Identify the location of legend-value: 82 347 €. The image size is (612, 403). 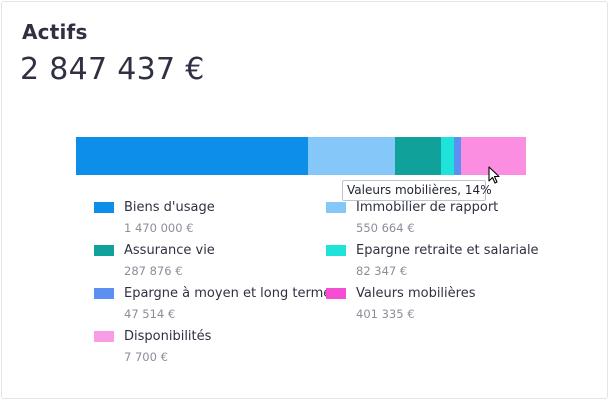
(382, 271).